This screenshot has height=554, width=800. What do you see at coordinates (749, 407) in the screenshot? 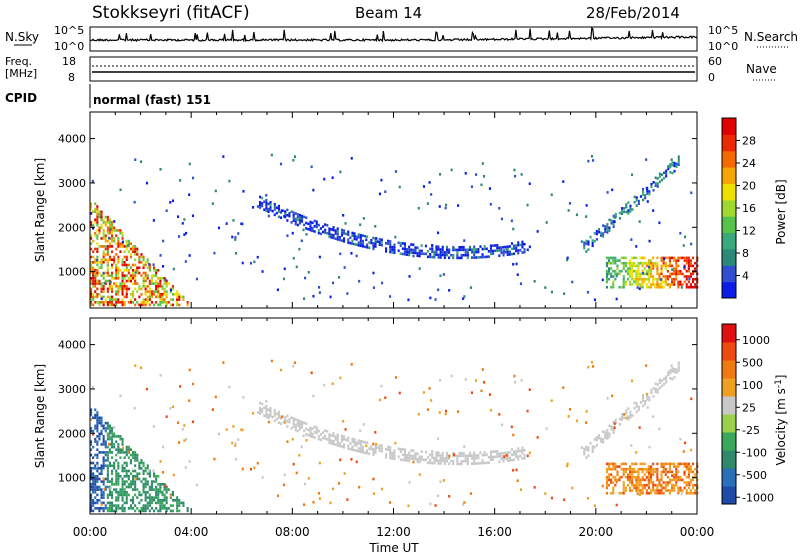
I see `colorbar-tick-label: 25` at bounding box center [749, 407].